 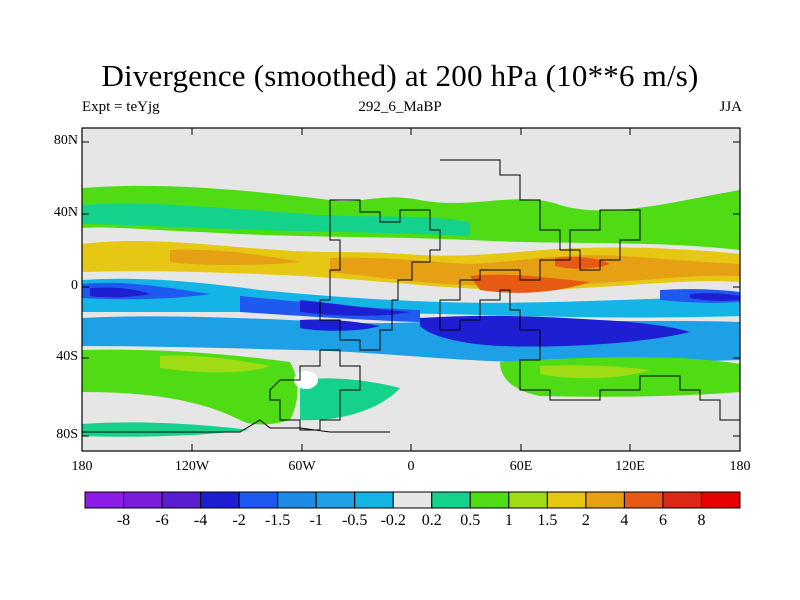 What do you see at coordinates (316, 520) in the screenshot?
I see `colorbar-tick-label: -1` at bounding box center [316, 520].